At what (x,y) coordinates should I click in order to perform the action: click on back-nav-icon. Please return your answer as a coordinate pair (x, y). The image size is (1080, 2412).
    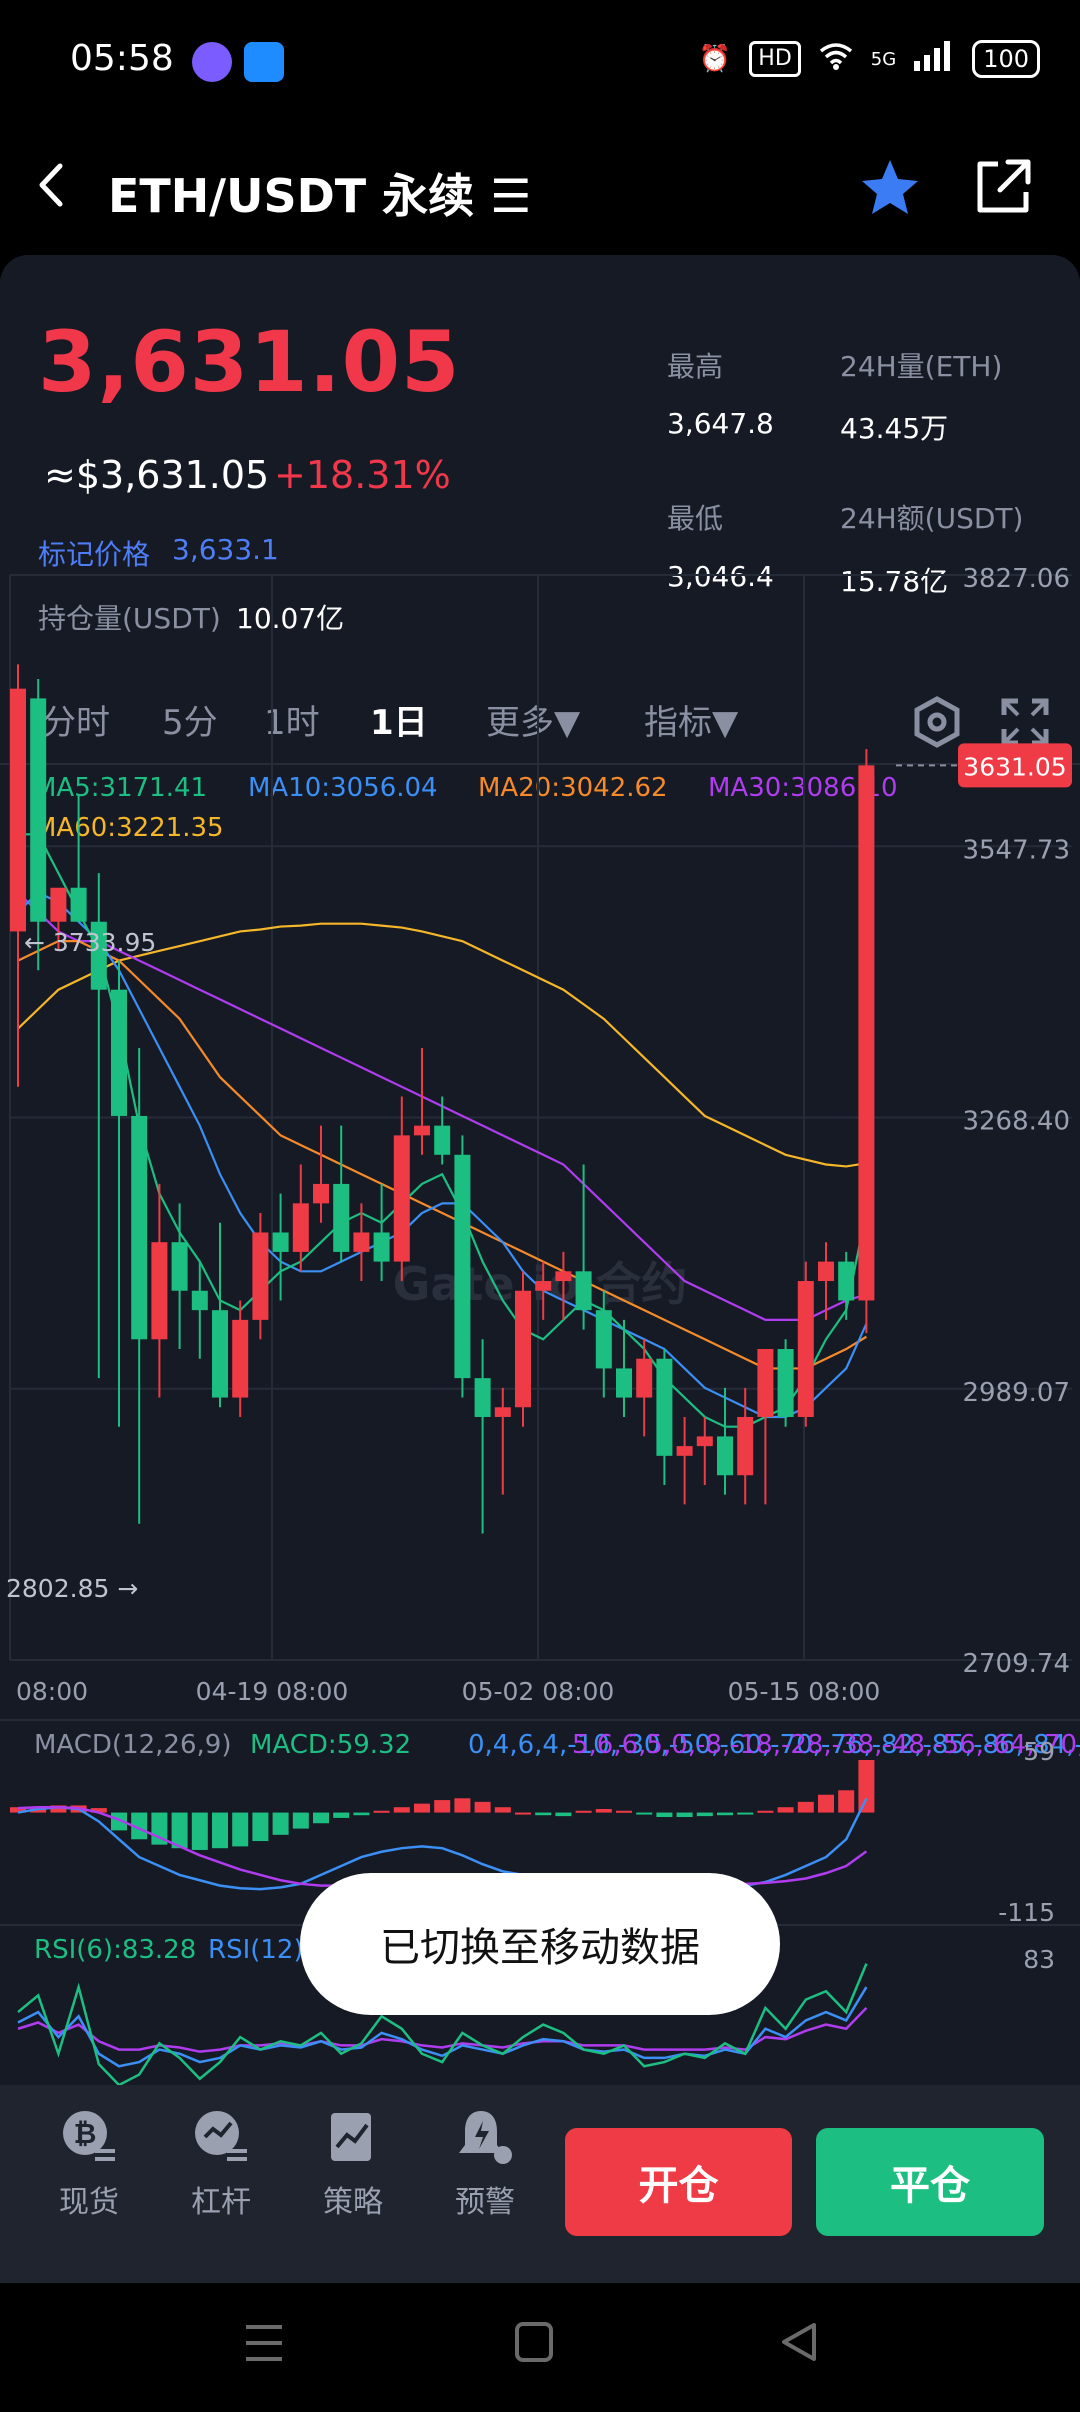
    Looking at the image, I should click on (798, 2342).